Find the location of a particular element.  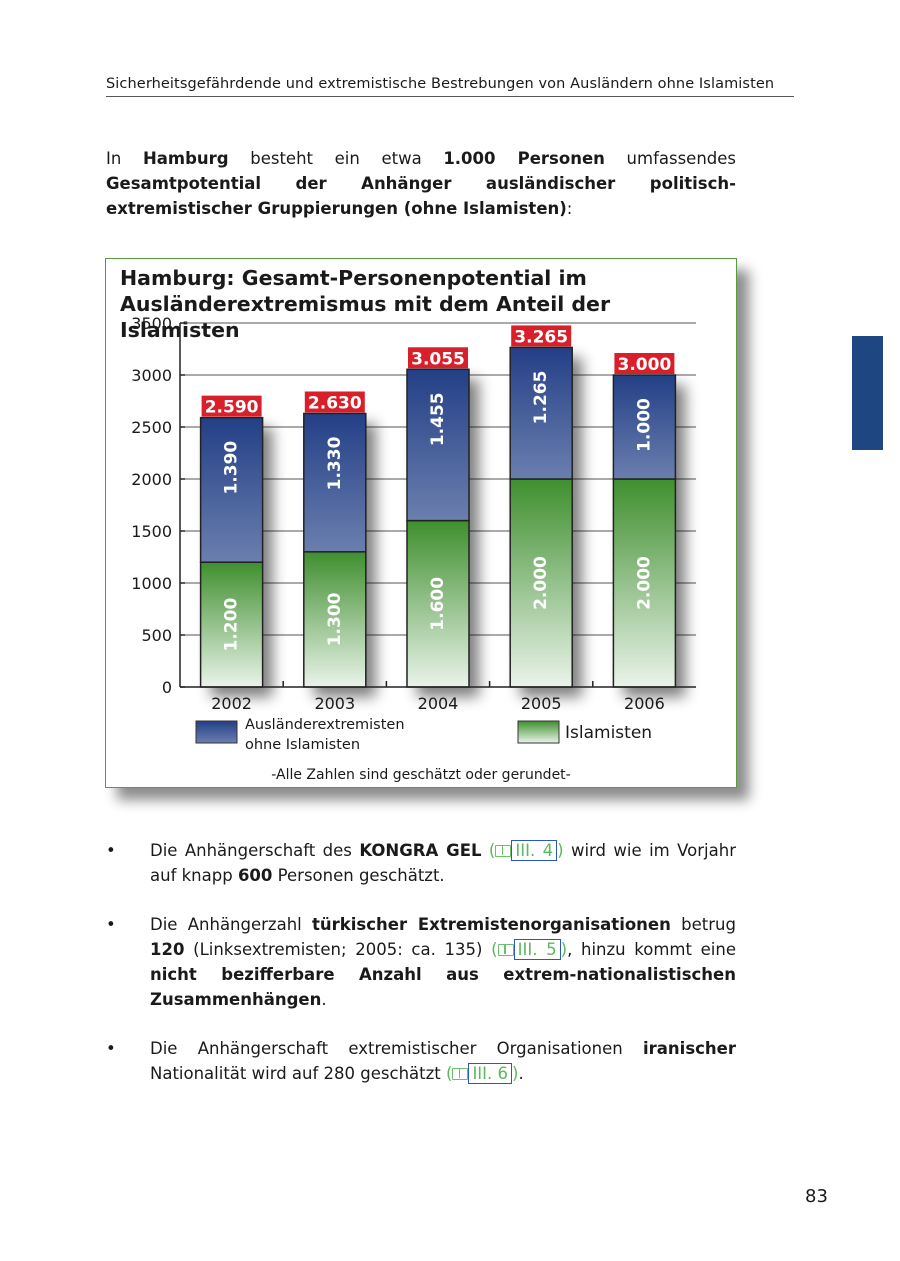

intro-text: umfassendes is located at coordinates (670, 158).